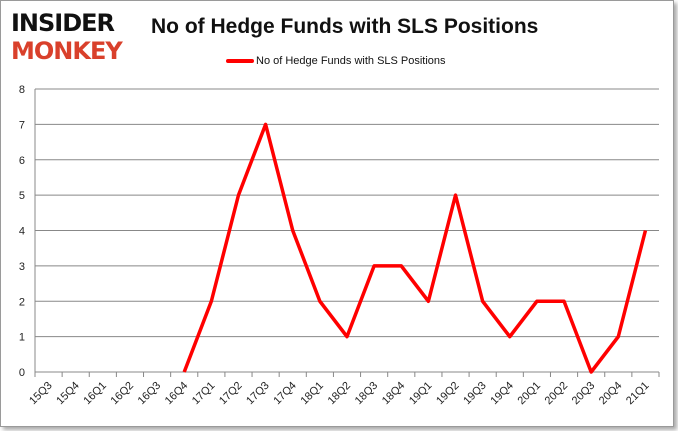 The image size is (678, 431). I want to click on y-tick-label: 1, so click(22, 338).